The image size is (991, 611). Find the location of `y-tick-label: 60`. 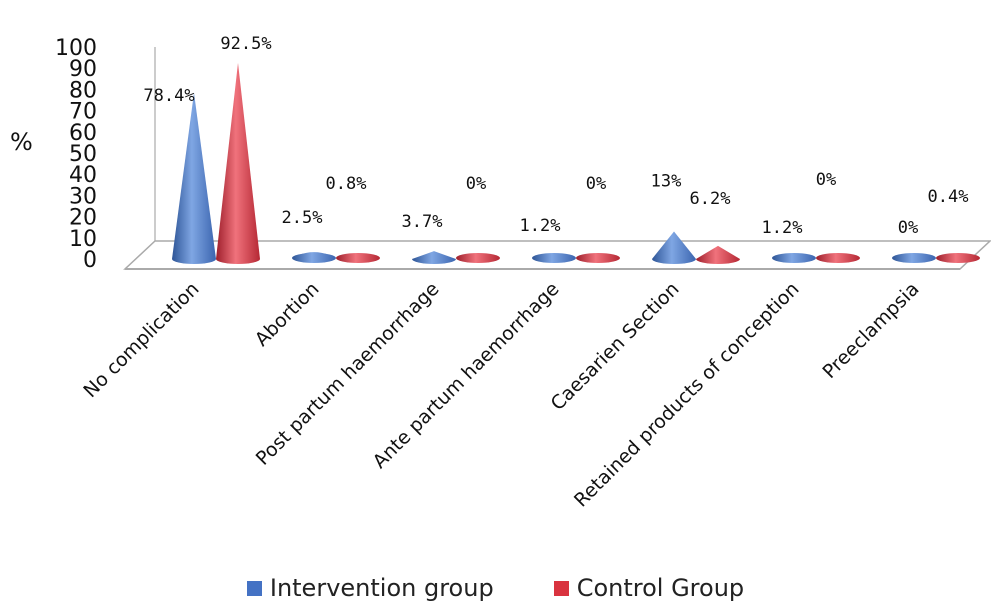

y-tick-label: 60 is located at coordinates (83, 133).